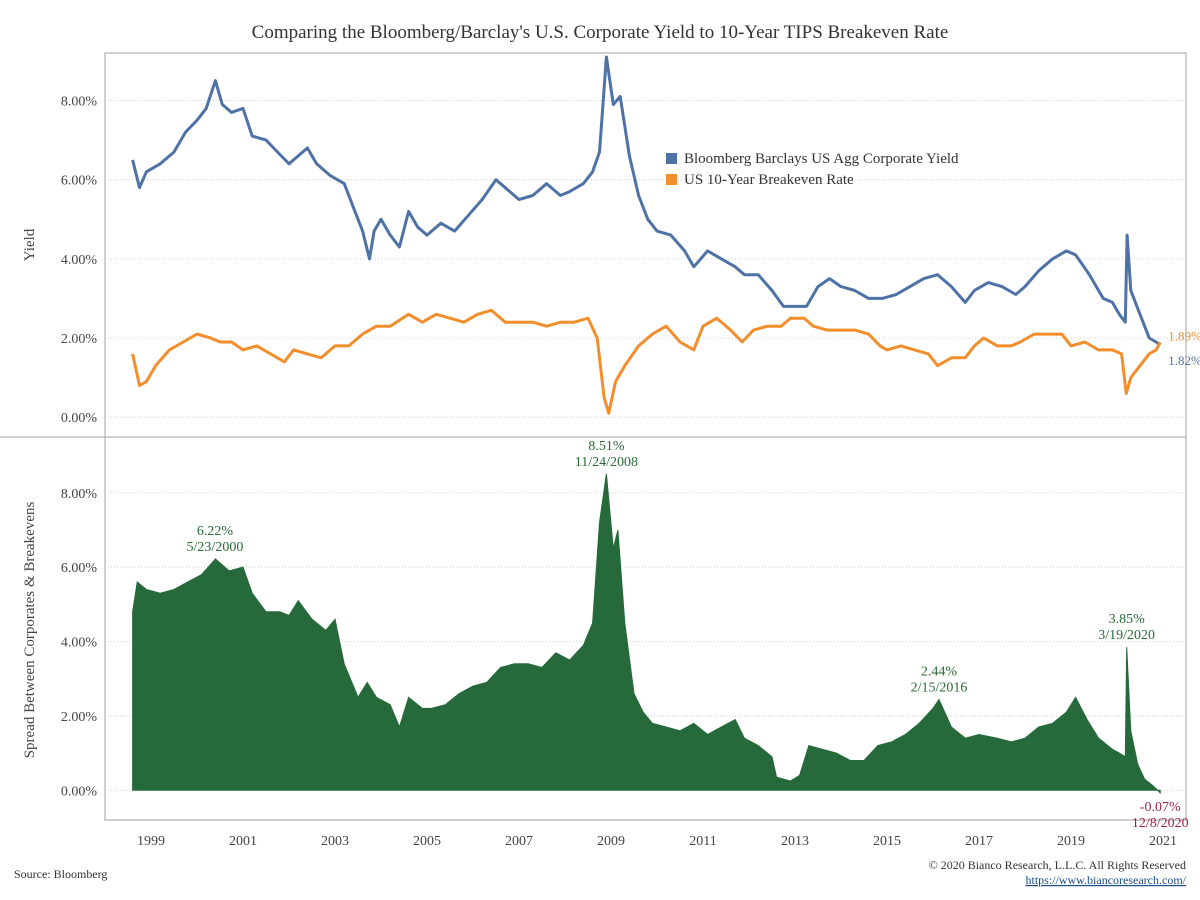 This screenshot has width=1200, height=900. Describe the element at coordinates (60, 874) in the screenshot. I see `source-note: Source: Bloomberg` at that location.